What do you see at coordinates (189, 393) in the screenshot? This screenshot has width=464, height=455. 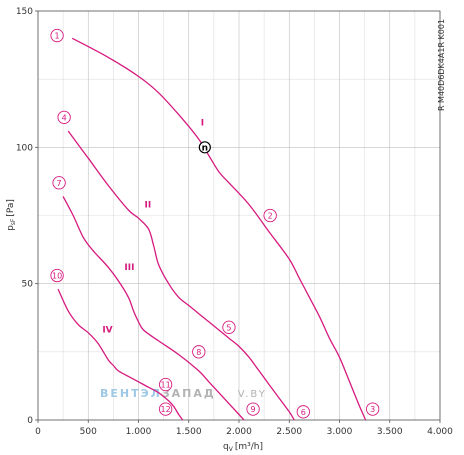 I see `watermark-part2: ЗАПАД` at bounding box center [189, 393].